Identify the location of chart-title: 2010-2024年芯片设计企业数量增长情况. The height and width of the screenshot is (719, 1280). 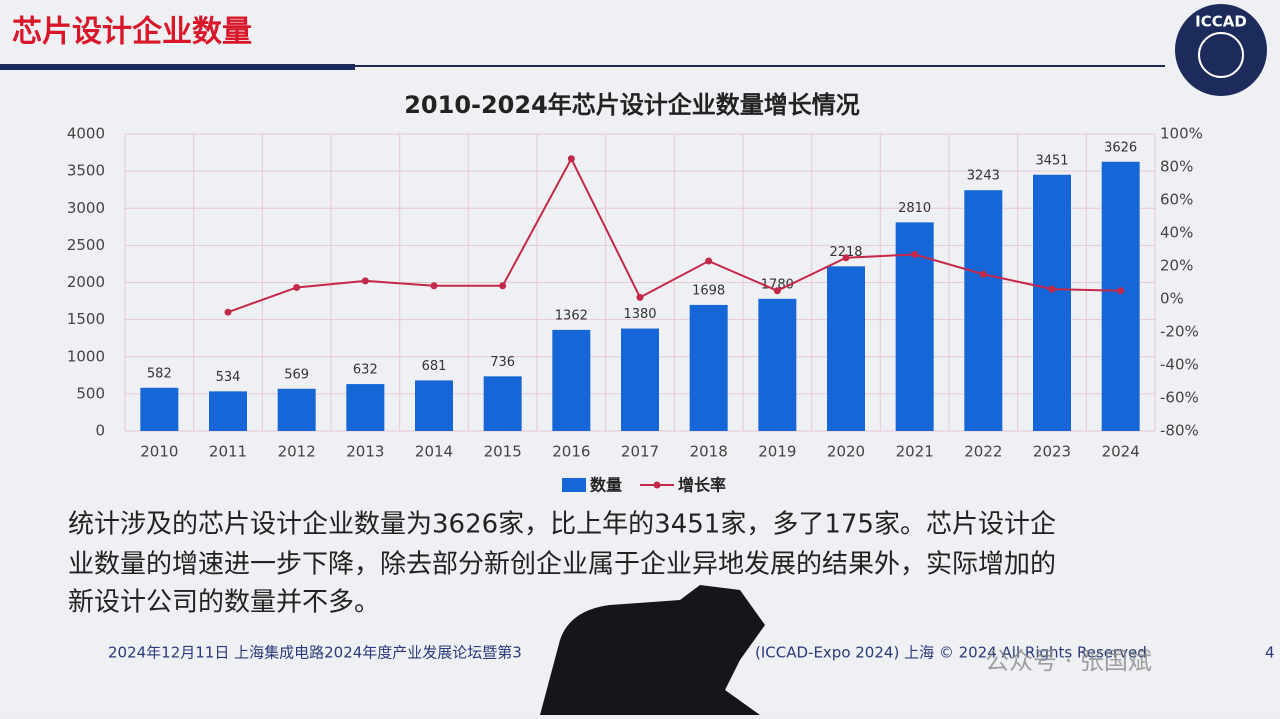
(632, 105).